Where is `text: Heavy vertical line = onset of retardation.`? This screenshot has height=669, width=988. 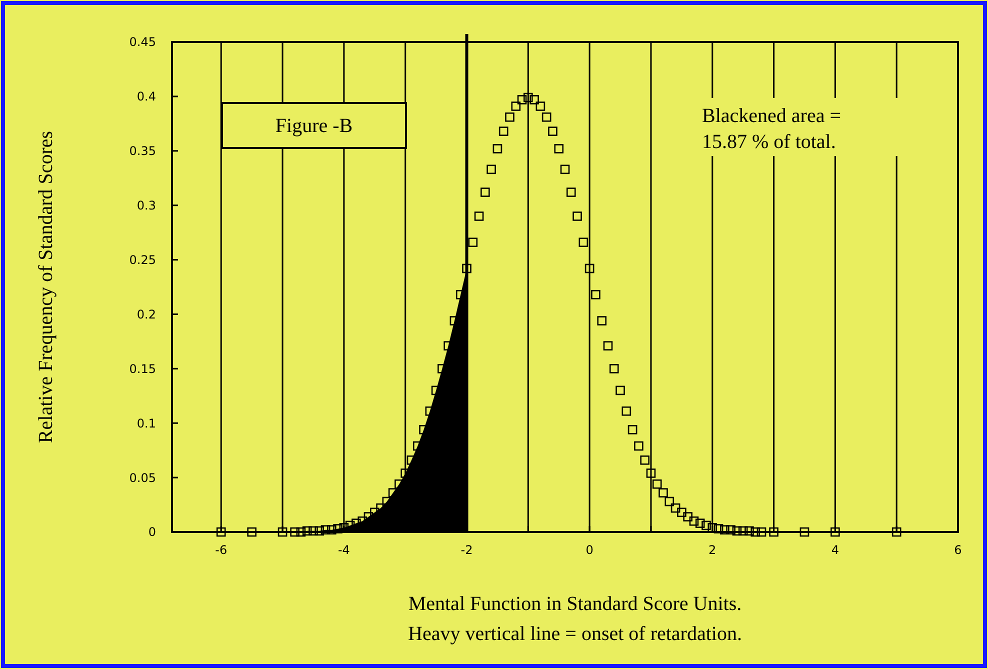
text: Heavy vertical line = onset of retardation. is located at coordinates (575, 634).